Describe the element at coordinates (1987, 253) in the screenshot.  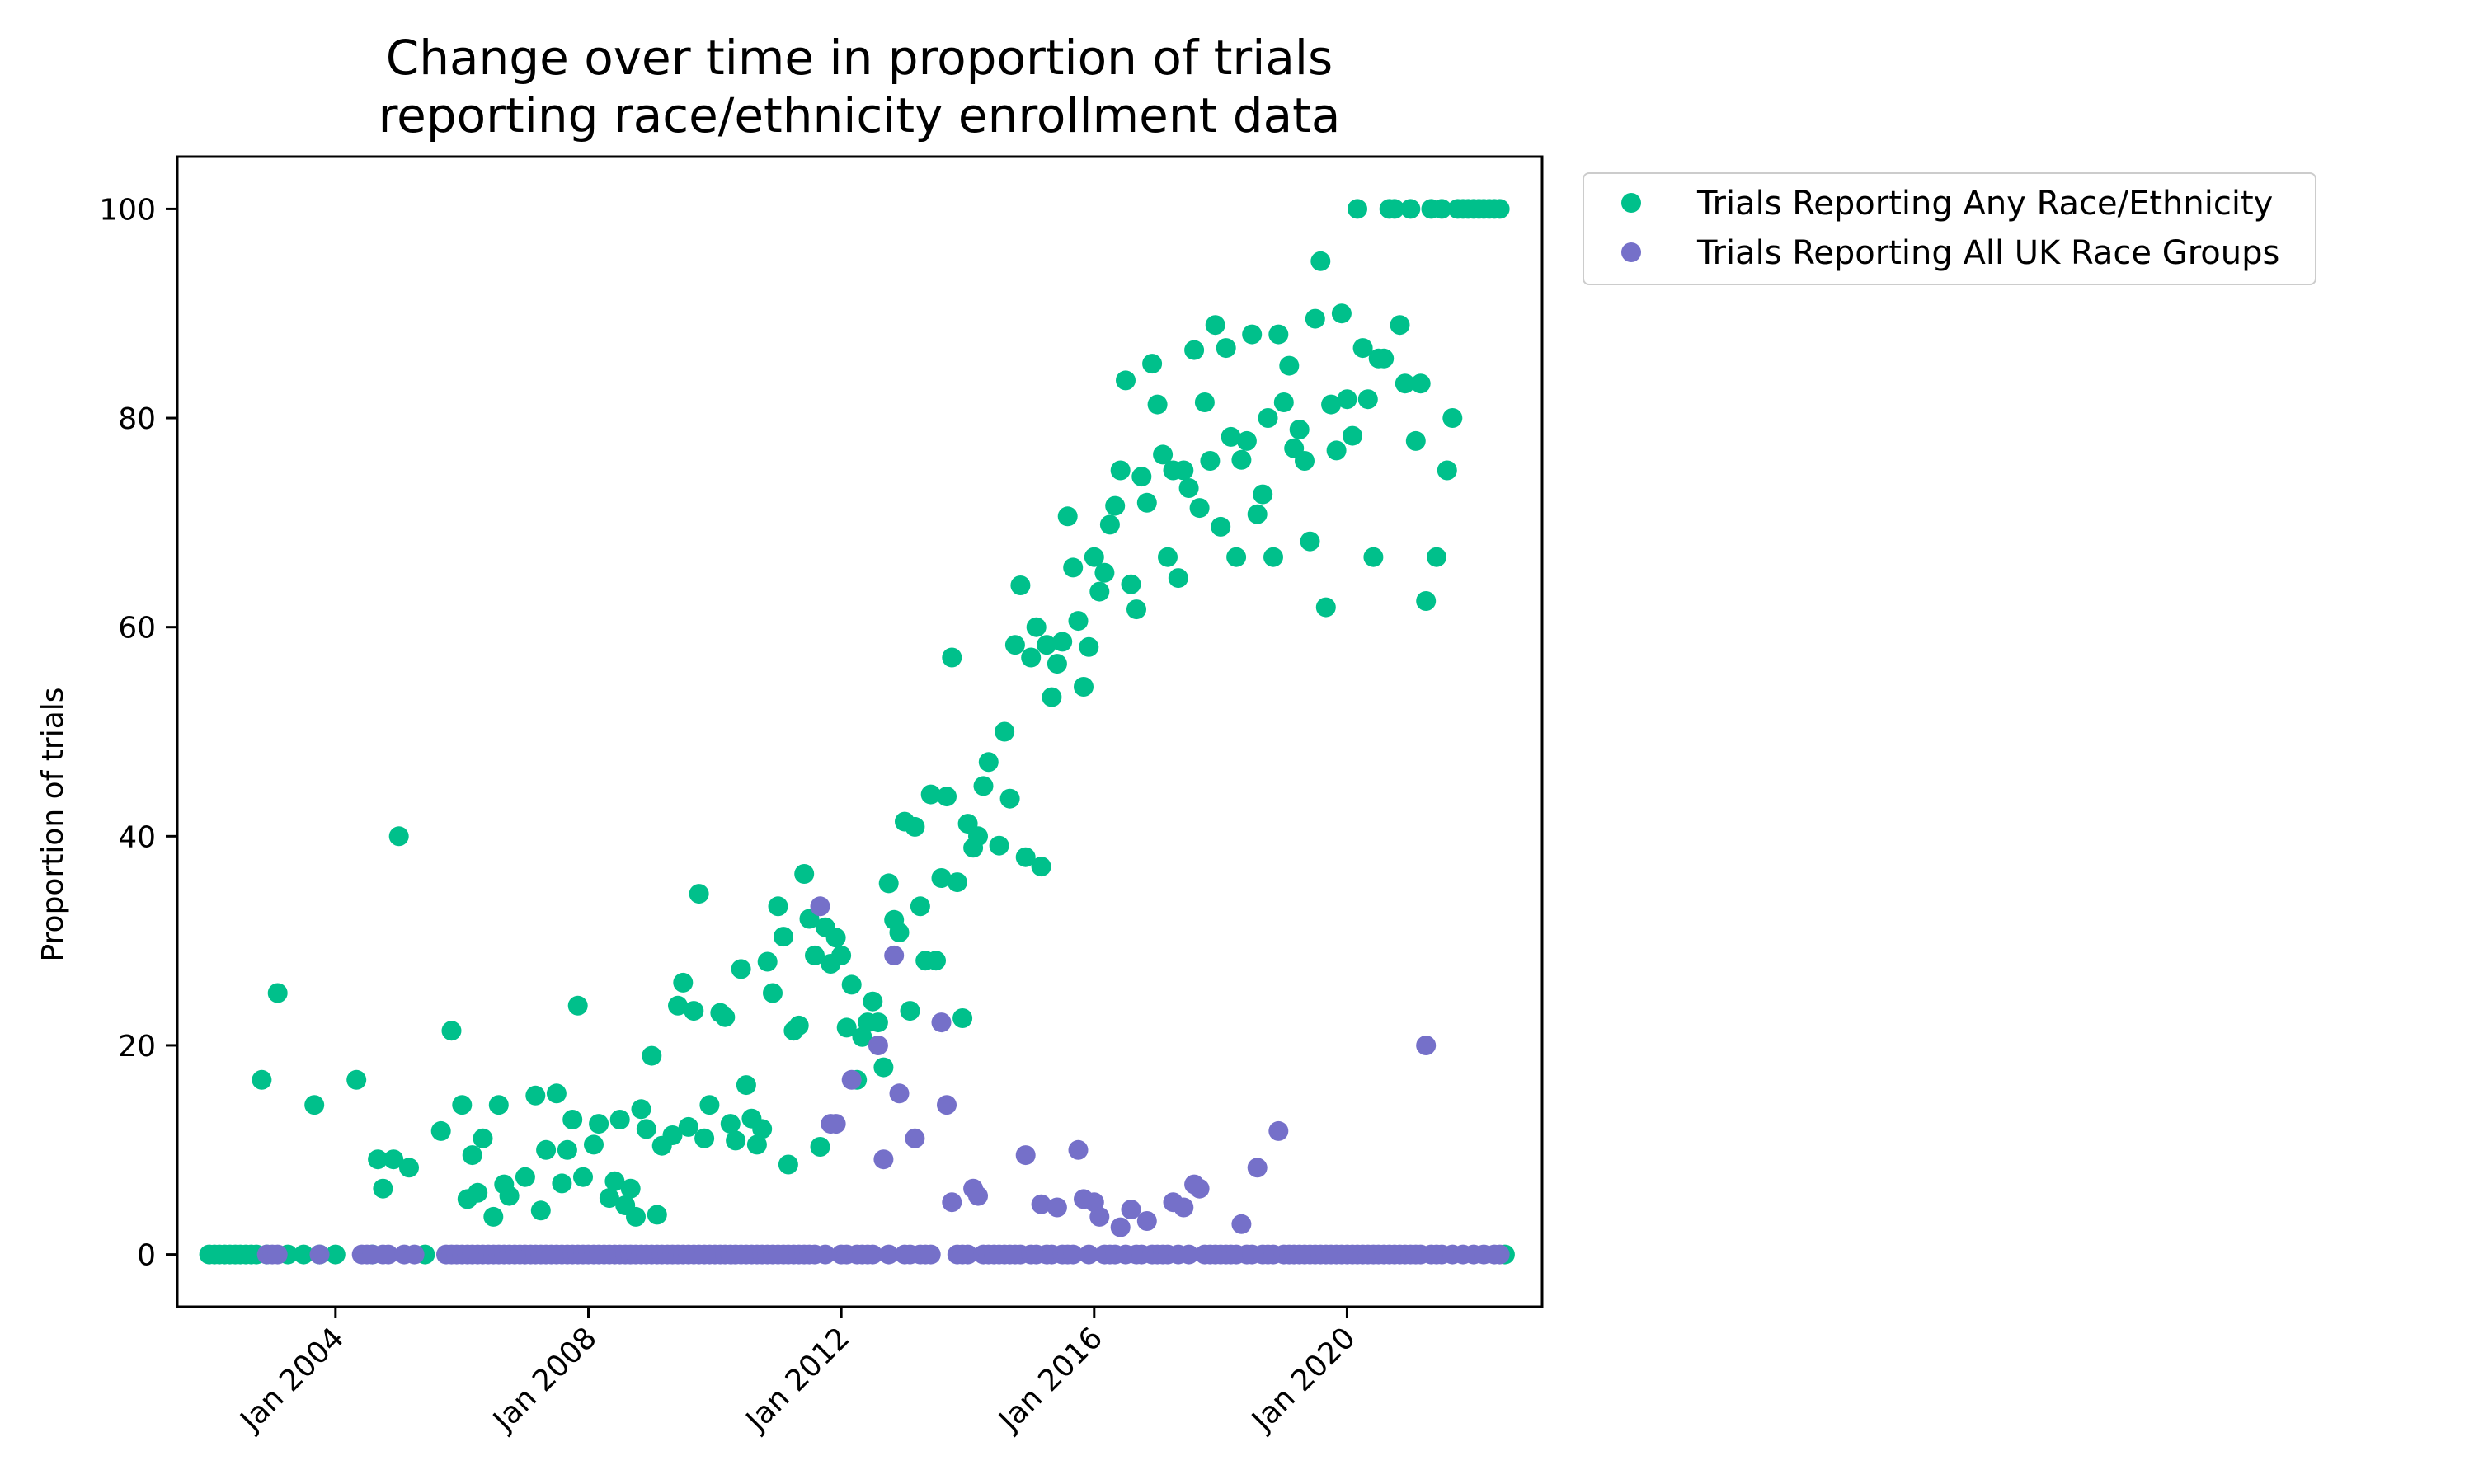
I see `legend-label: Trials Reporting All UK Race Groups` at that location.